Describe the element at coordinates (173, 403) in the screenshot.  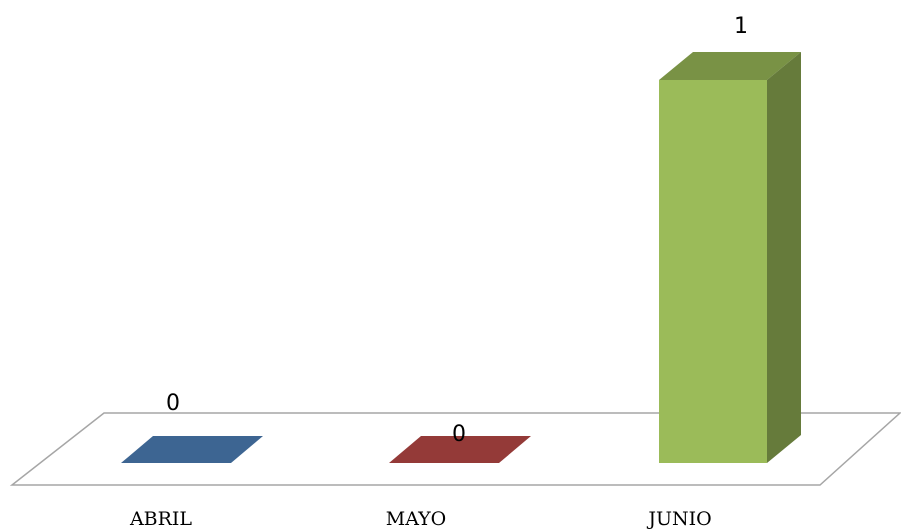
I see `value-label-abril: 0` at that location.